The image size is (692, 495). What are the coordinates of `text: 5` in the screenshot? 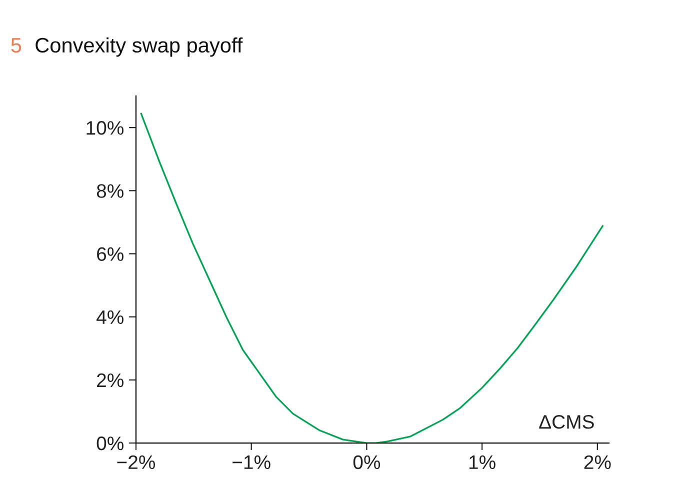 It's located at (16, 45).